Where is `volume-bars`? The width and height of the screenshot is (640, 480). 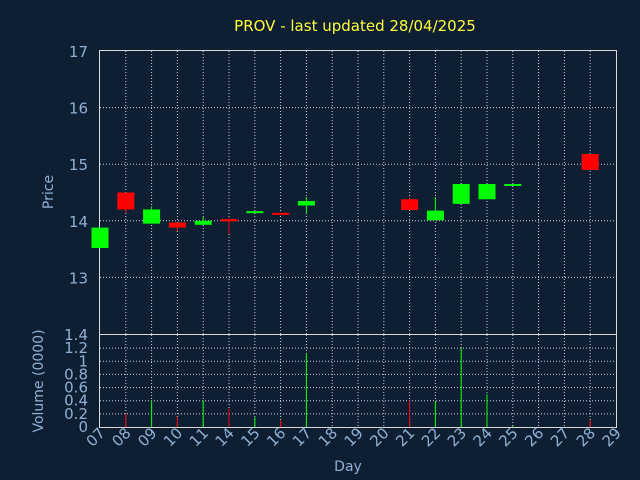 volume-bars is located at coordinates (358, 387).